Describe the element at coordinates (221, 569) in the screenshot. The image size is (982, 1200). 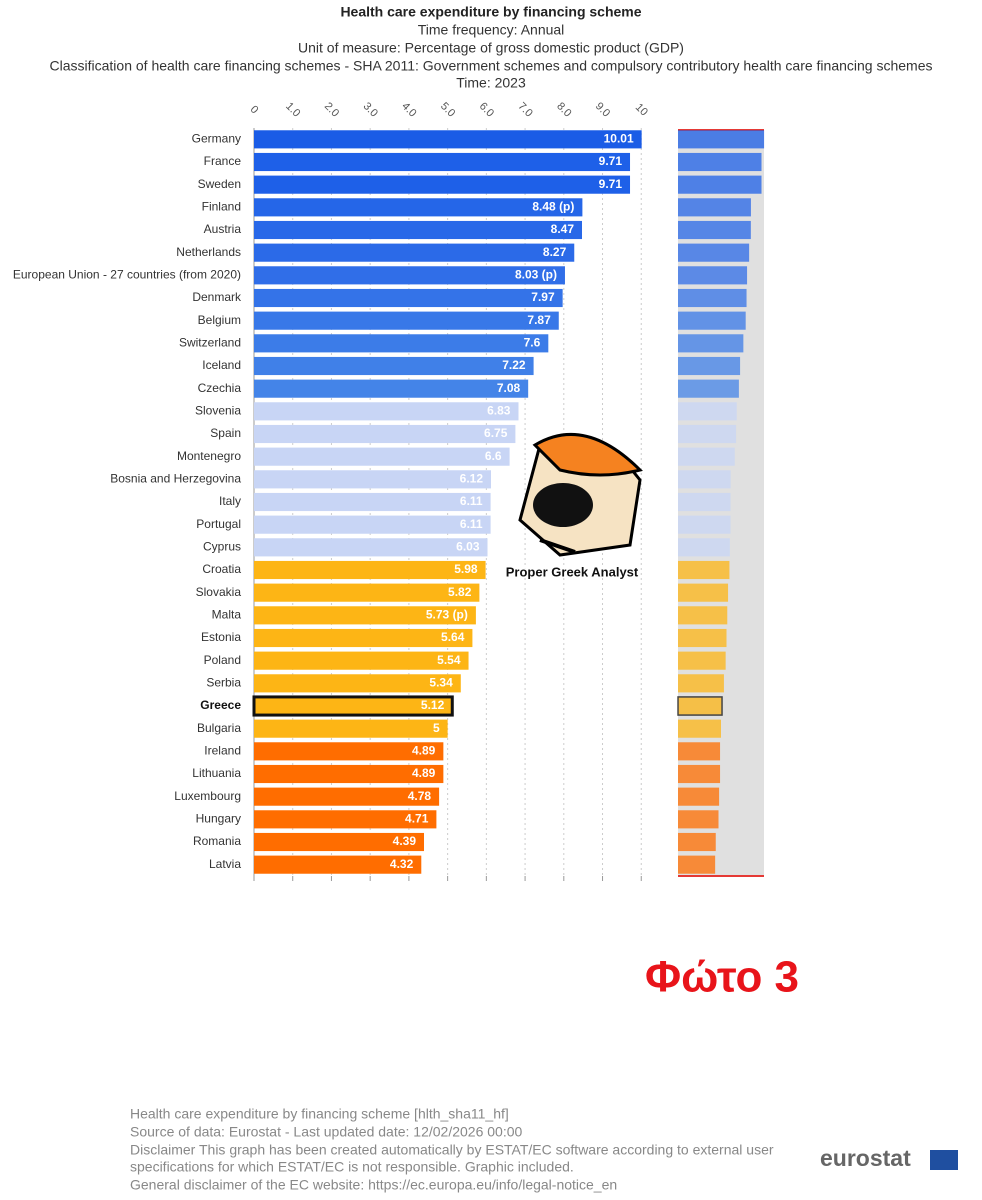
I see `y-tick-label: Croatia` at that location.